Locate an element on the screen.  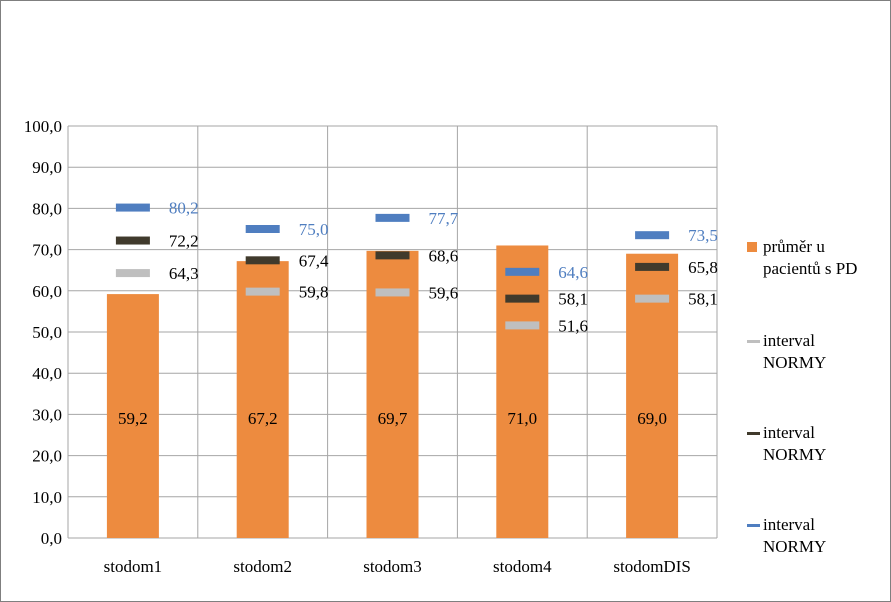
marker-value-label: 75,0 is located at coordinates (314, 229).